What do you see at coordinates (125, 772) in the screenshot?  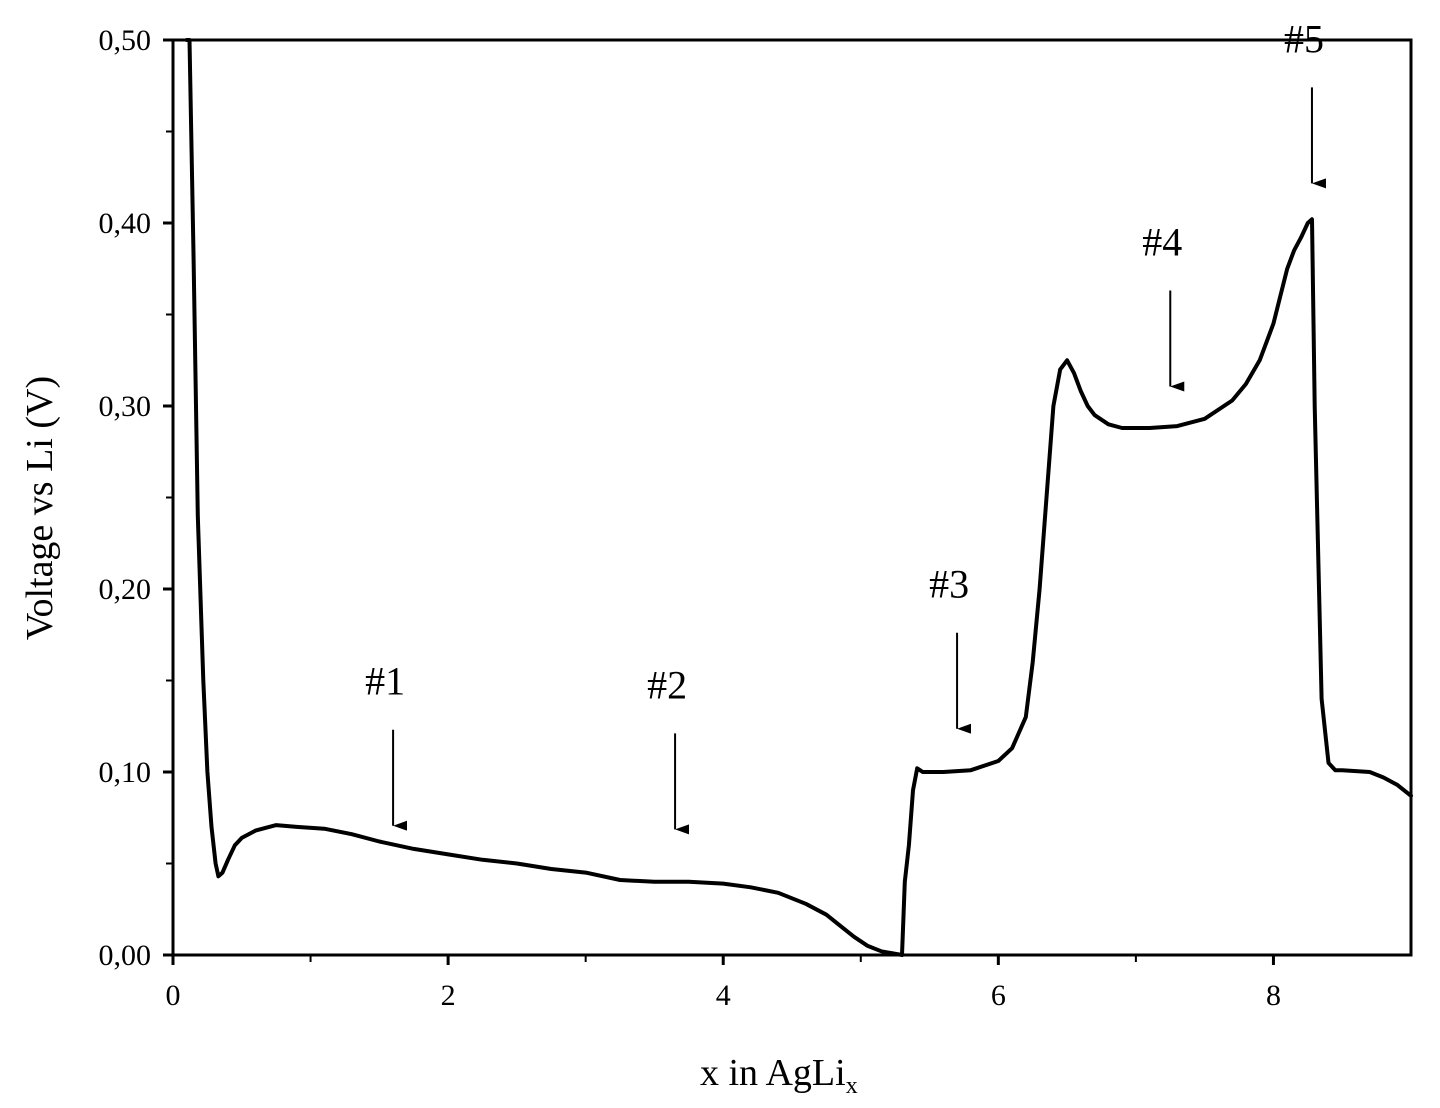 I see `y-tick-label: 0,10` at bounding box center [125, 772].